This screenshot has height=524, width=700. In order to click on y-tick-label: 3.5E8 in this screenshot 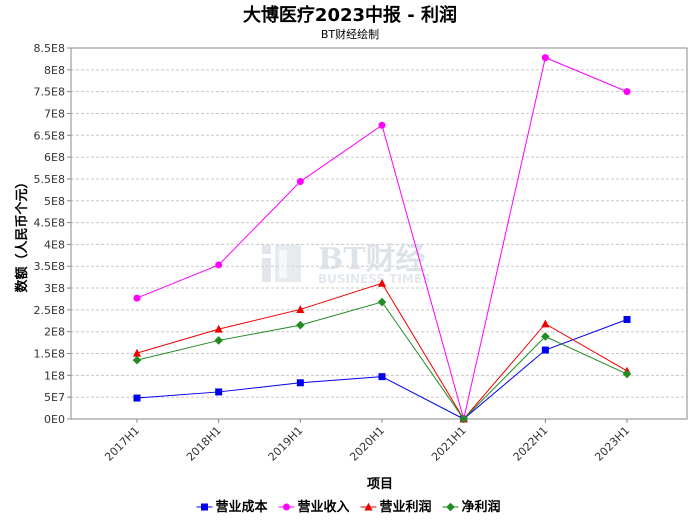, I will do `click(49, 266)`.